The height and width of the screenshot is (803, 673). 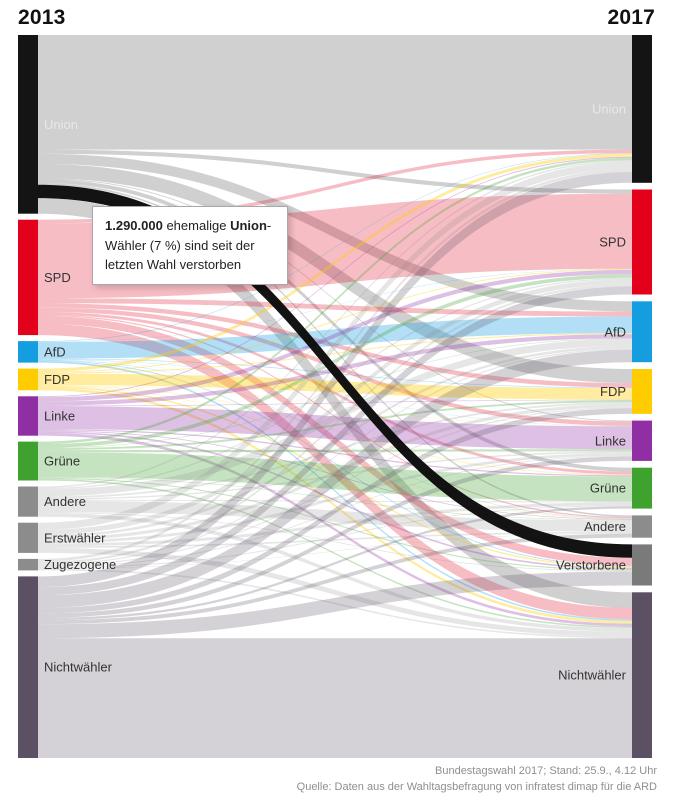 I want to click on flow-Andere-to-Verstorbene, so click(x=335, y=542).